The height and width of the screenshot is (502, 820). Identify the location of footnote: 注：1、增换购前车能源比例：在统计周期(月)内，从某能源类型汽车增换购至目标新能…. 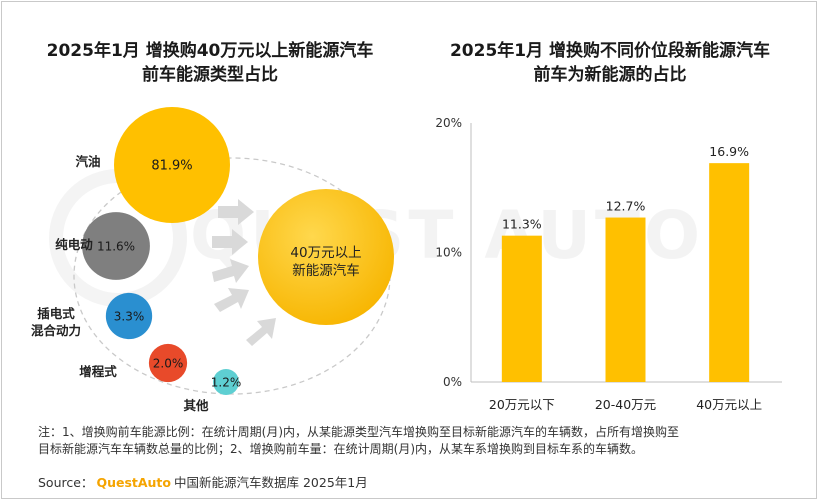
(418, 441).